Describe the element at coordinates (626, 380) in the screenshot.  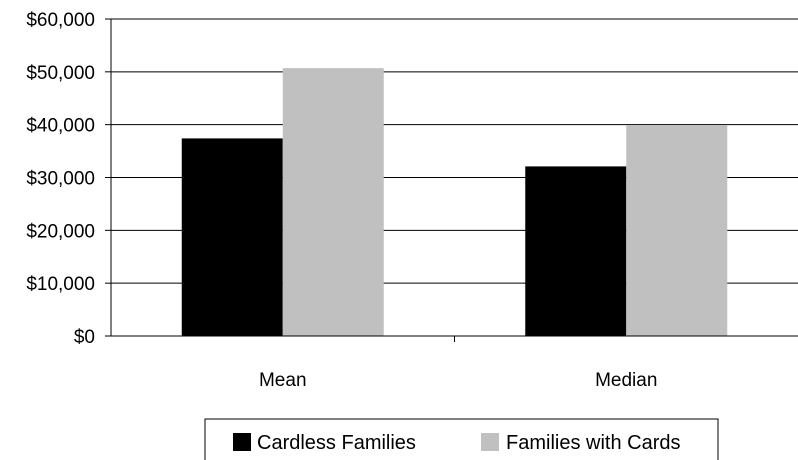
I see `category-label: Median` at that location.